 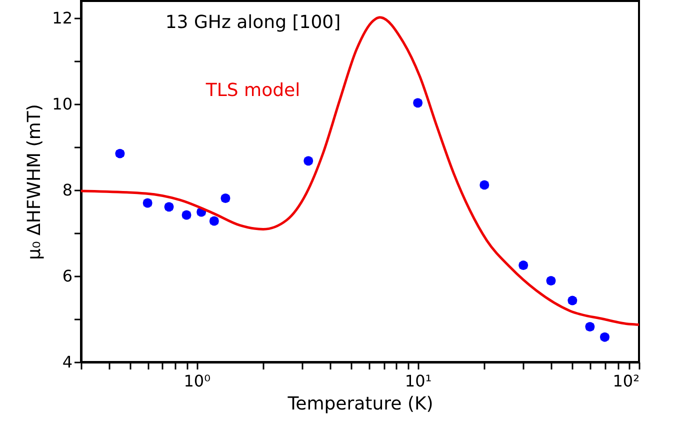 What do you see at coordinates (67, 362) in the screenshot?
I see `y-tick-label: 4` at bounding box center [67, 362].